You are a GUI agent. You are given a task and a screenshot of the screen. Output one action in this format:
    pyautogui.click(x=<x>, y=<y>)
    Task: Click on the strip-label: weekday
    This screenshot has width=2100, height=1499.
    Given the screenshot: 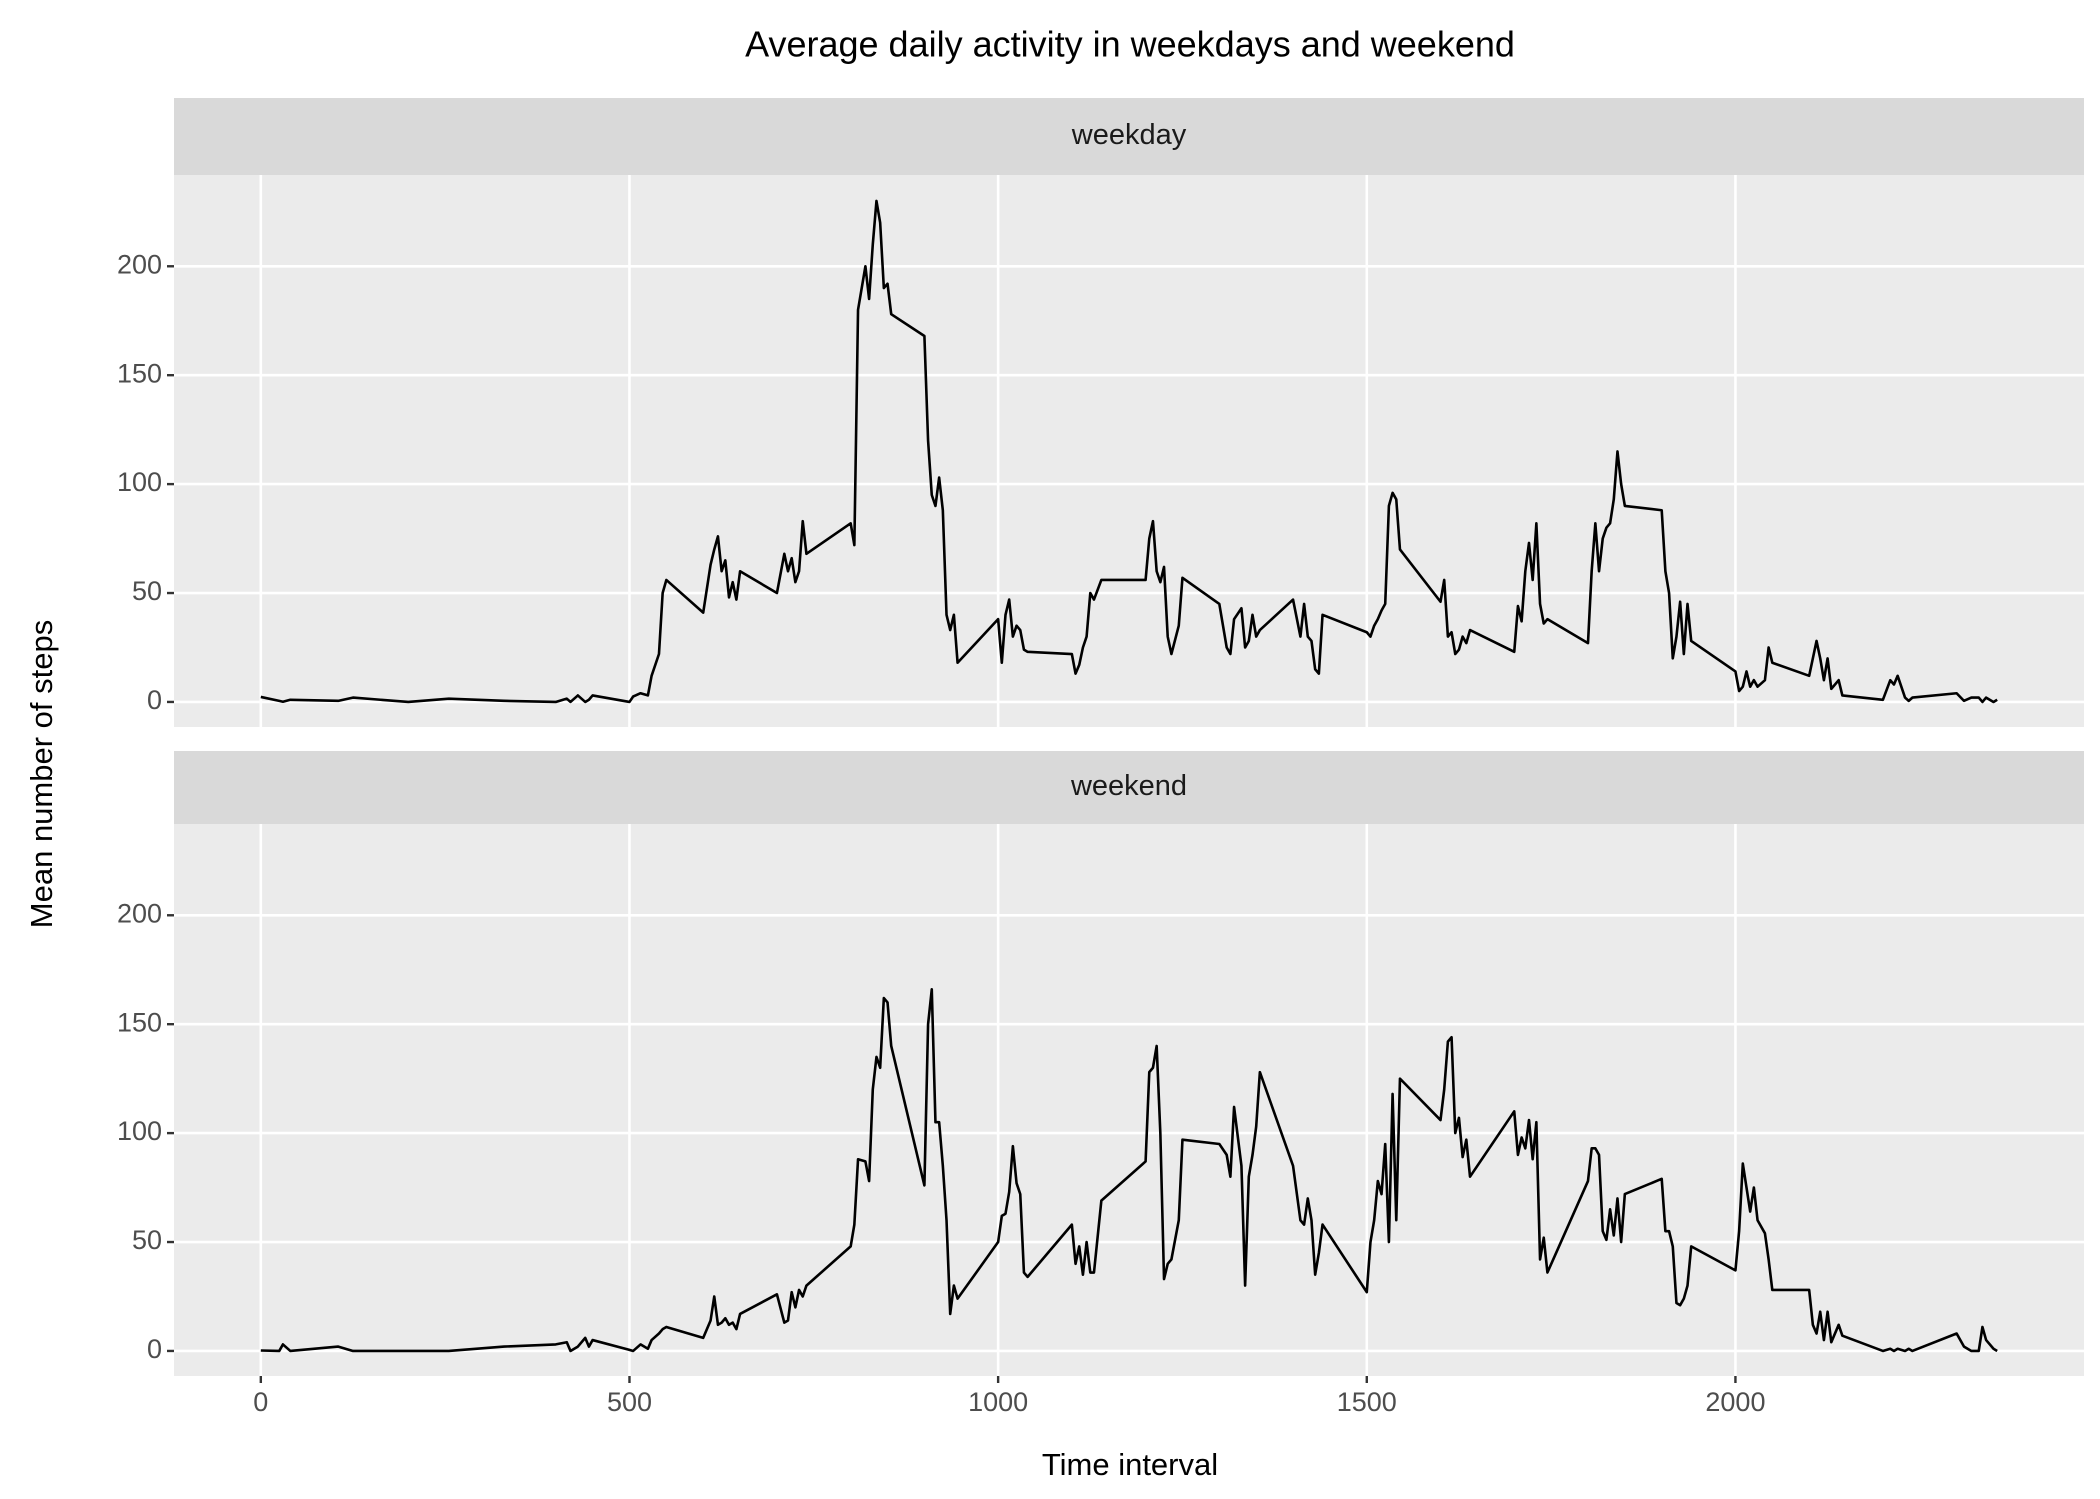 What is the action you would take?
    pyautogui.click(x=1129, y=135)
    